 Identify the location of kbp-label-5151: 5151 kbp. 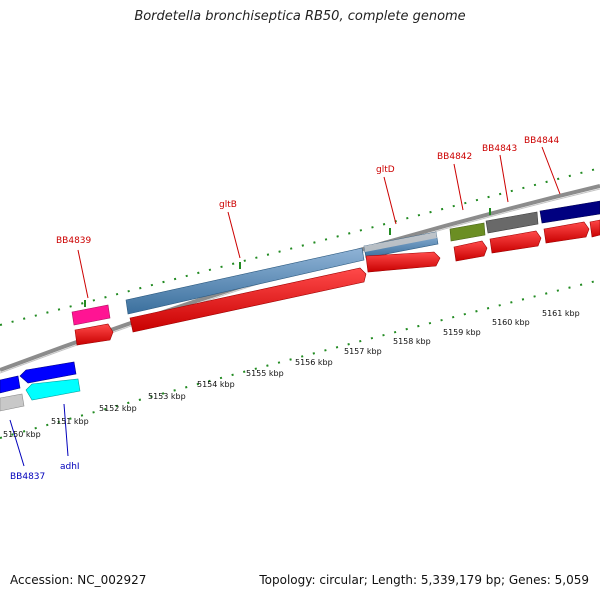
(70, 421).